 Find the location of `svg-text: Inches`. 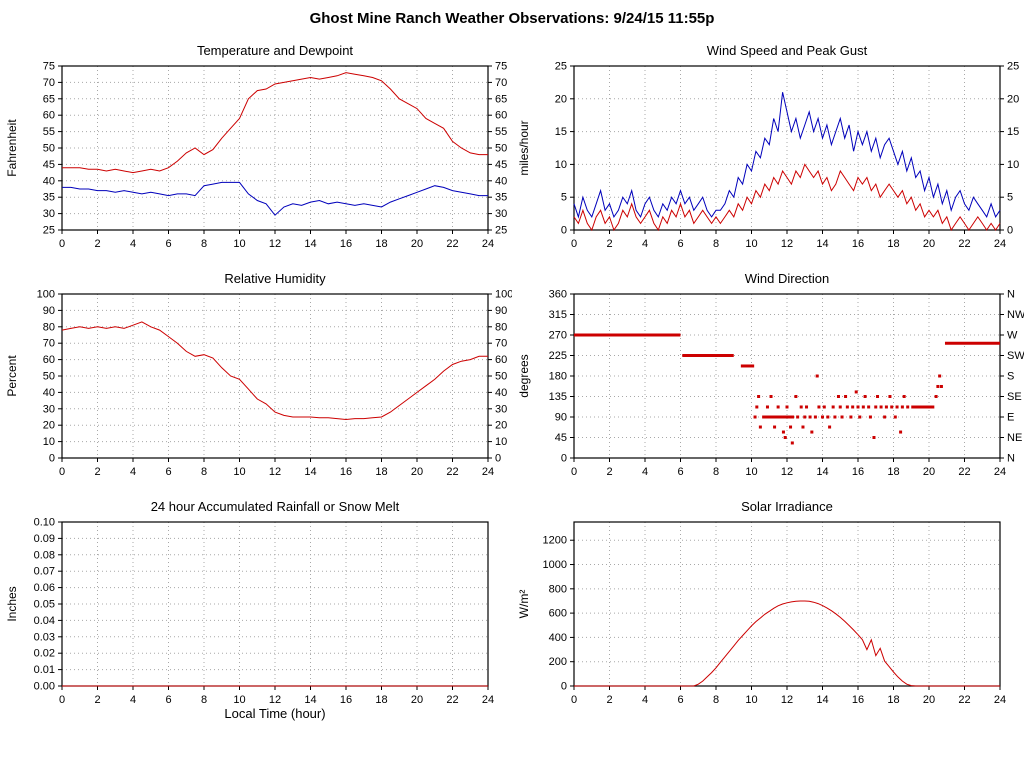

svg-text: Inches is located at coordinates (12, 603).